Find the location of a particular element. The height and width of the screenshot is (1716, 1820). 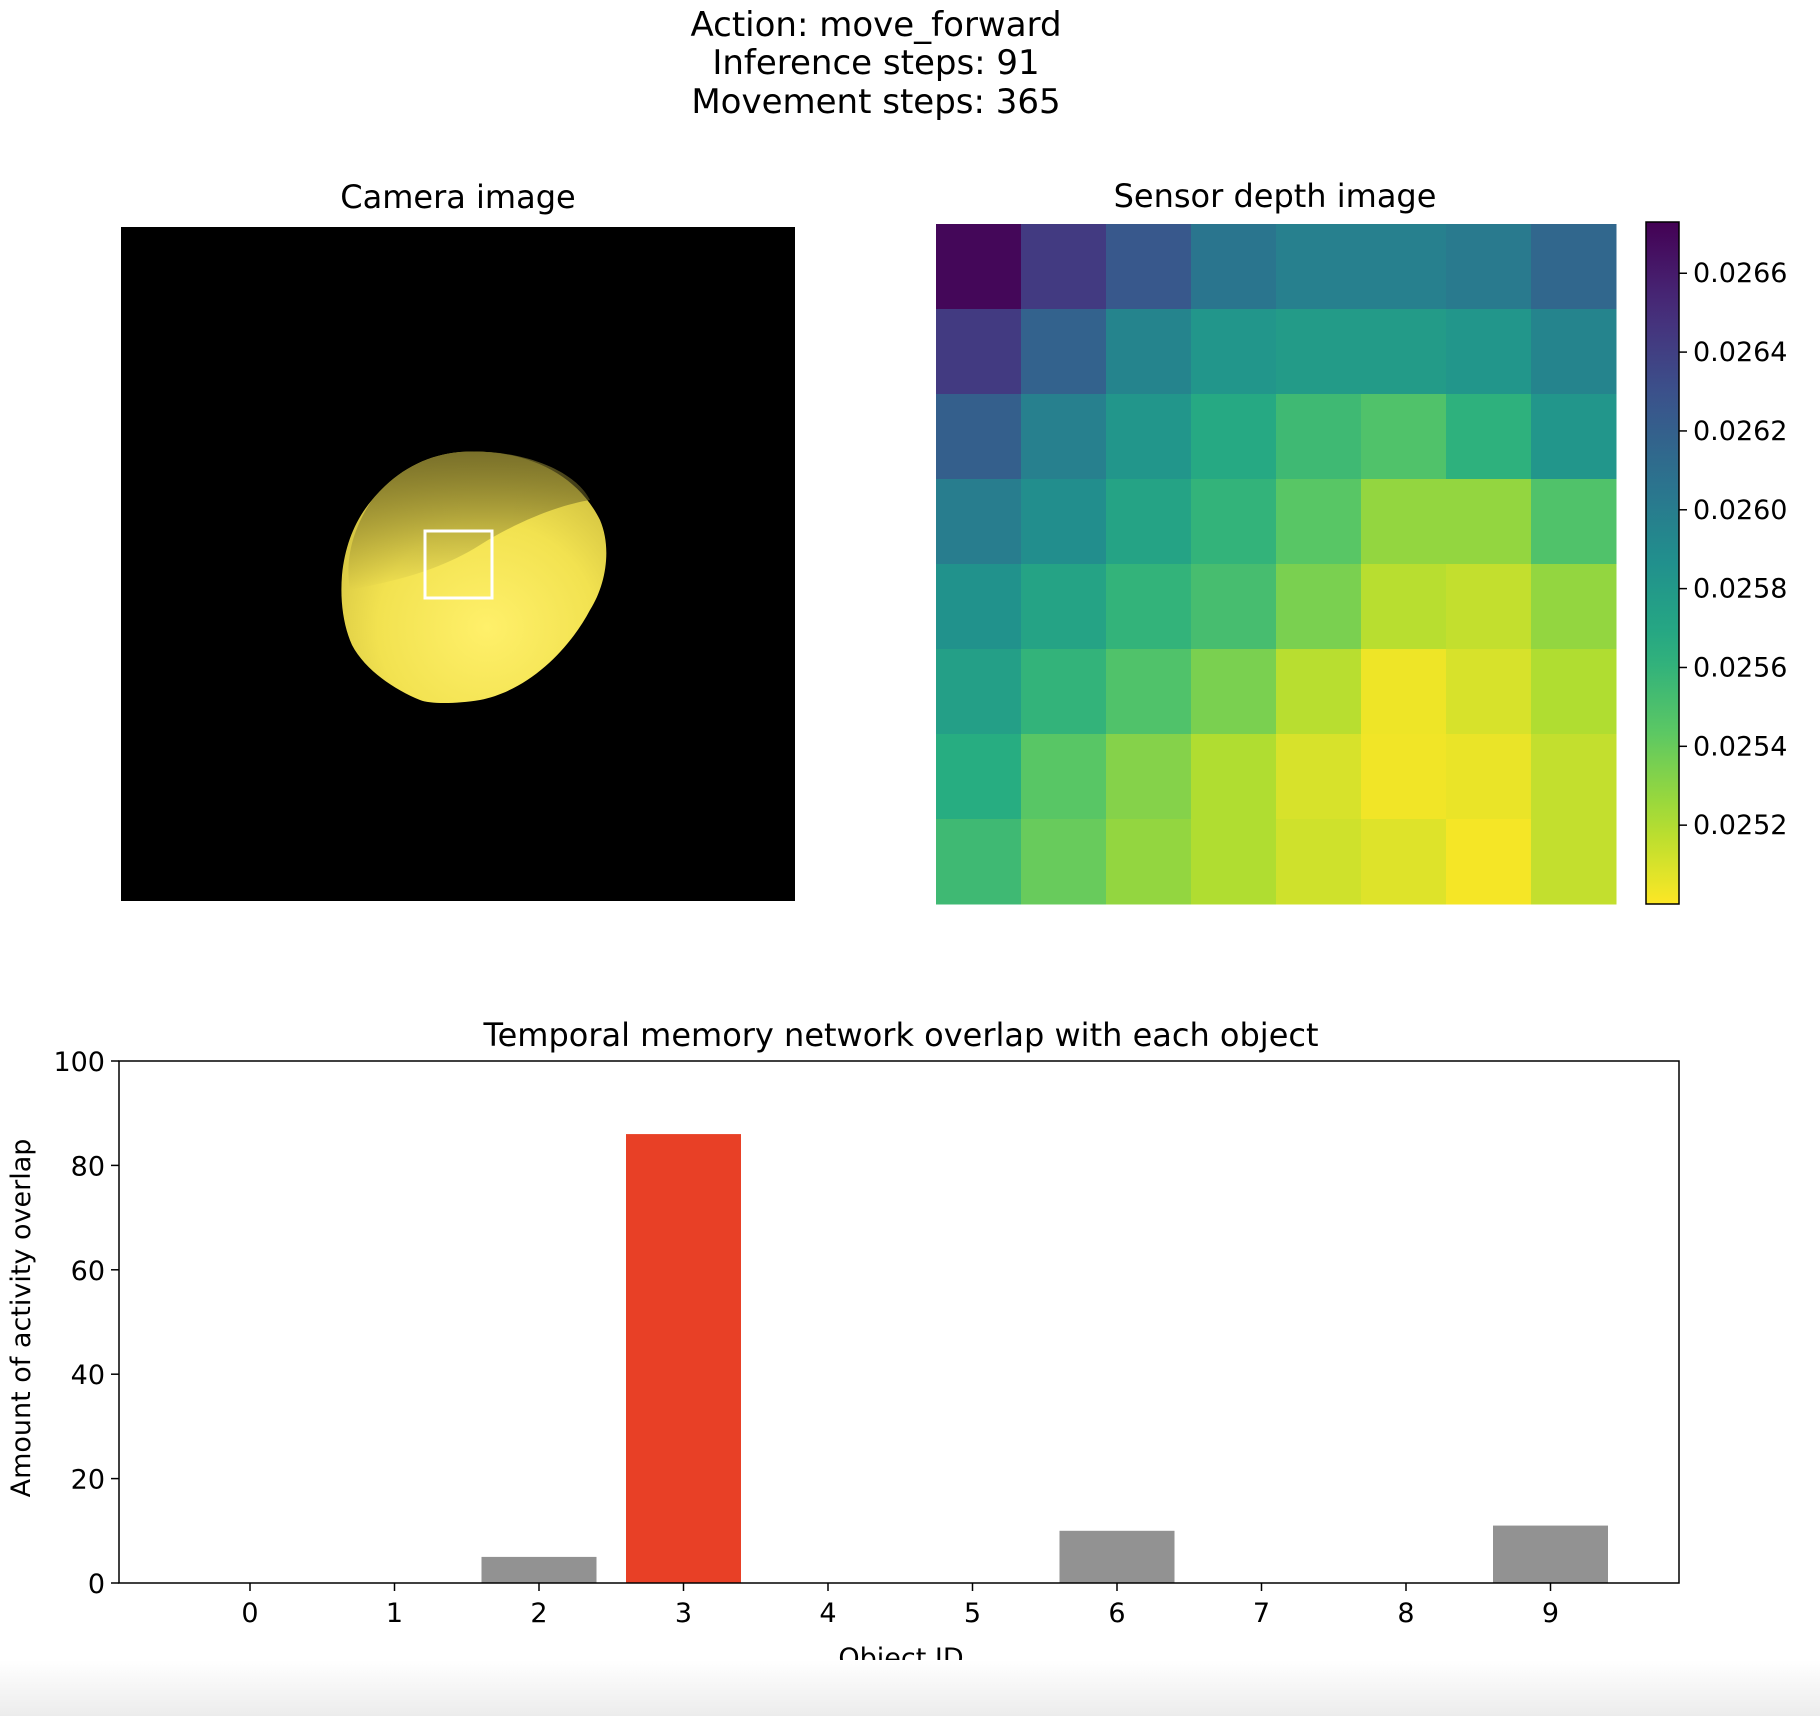

x-tick-label: 4 is located at coordinates (827, 1613).